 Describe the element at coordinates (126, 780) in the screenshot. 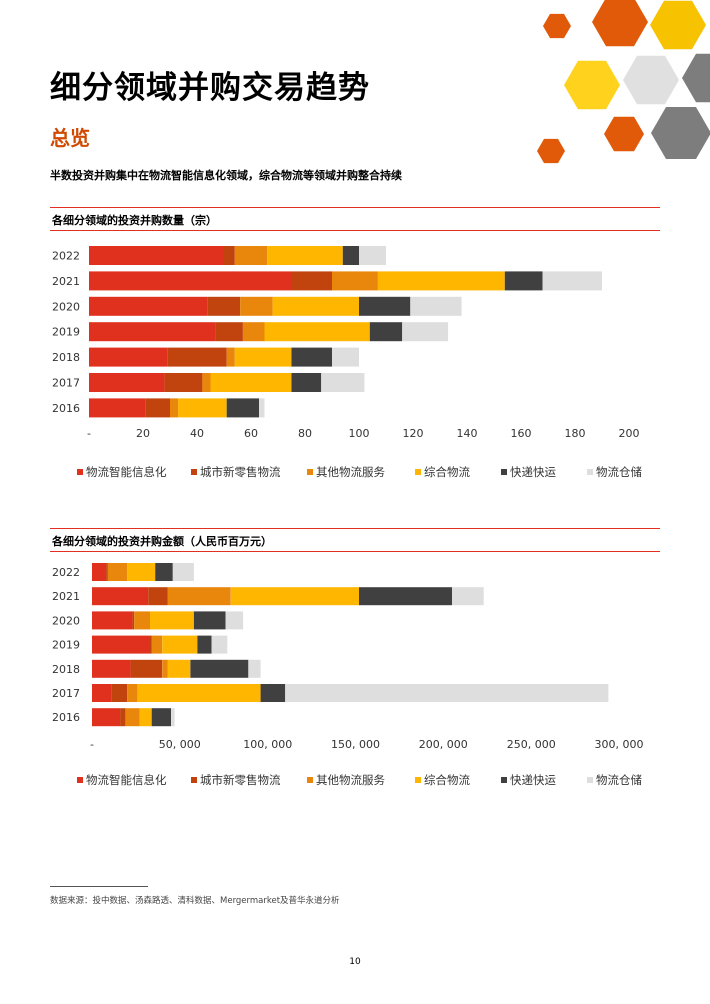

I see `legend-label-0: 物流智能信息化` at that location.